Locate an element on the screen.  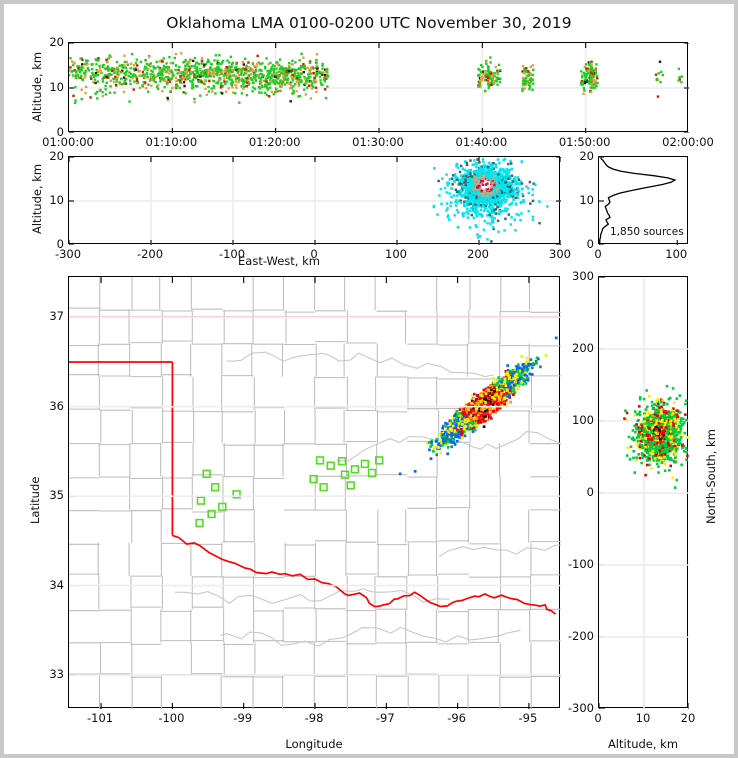
east-west-xtick: 0 is located at coordinates (314, 254).